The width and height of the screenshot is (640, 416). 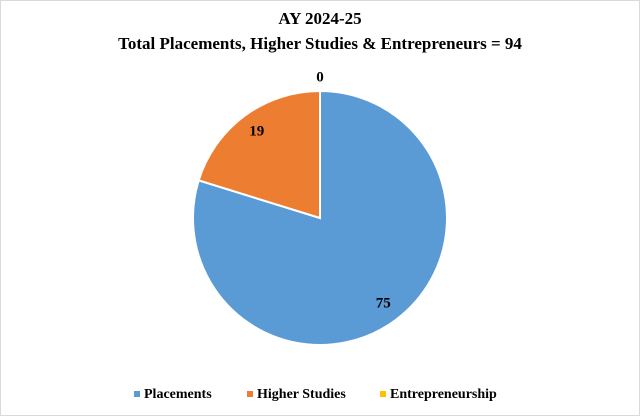 What do you see at coordinates (178, 394) in the screenshot?
I see `legend-label: Placements` at bounding box center [178, 394].